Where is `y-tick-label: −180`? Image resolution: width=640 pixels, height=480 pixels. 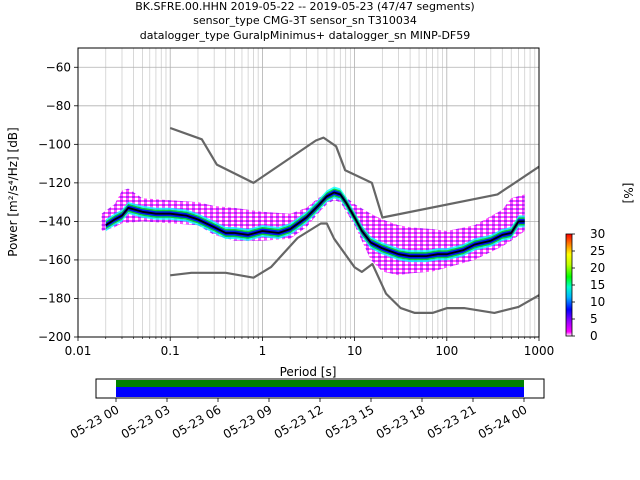 y-tick-label: −180 is located at coordinates (54, 298).